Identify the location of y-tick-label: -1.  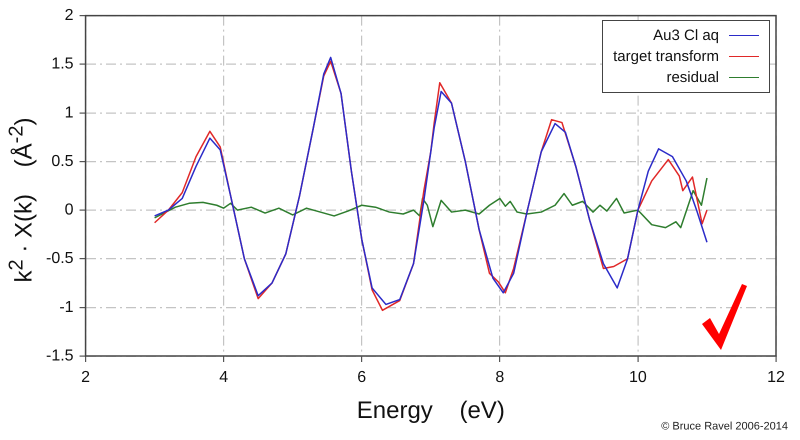
(66, 307).